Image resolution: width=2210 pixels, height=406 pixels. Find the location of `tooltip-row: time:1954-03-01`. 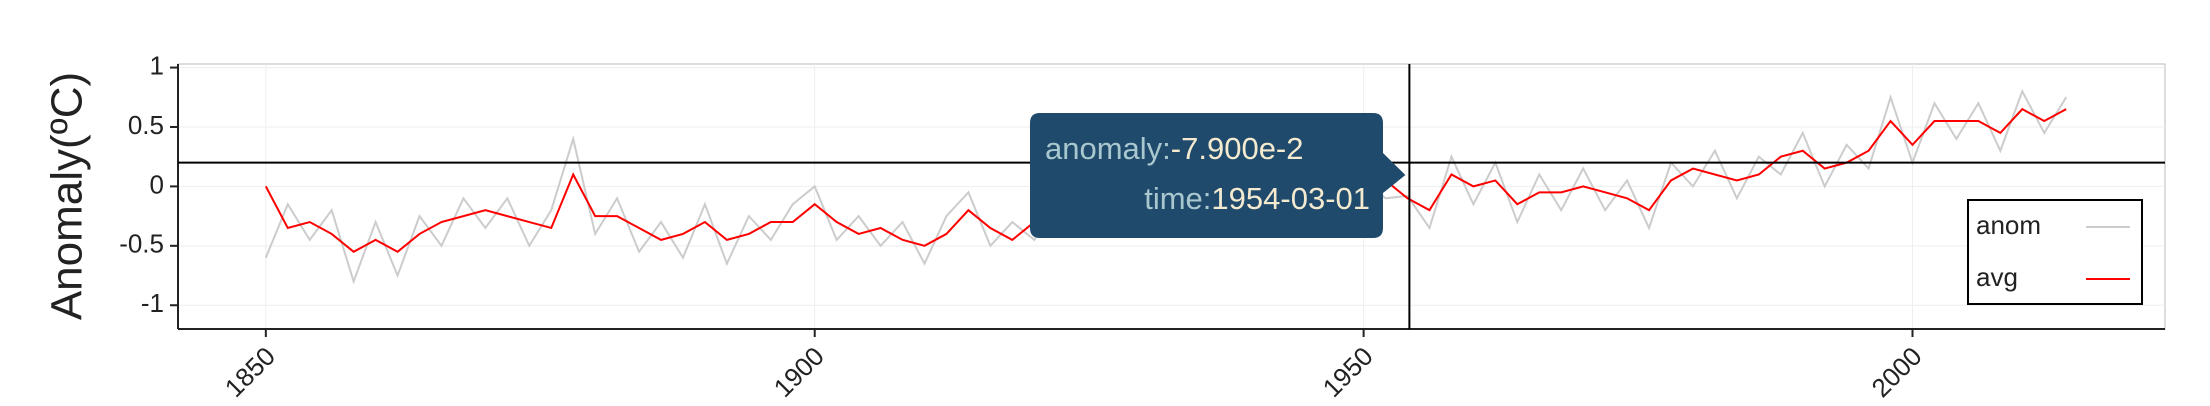

tooltip-row: time:1954-03-01 is located at coordinates (1257, 198).